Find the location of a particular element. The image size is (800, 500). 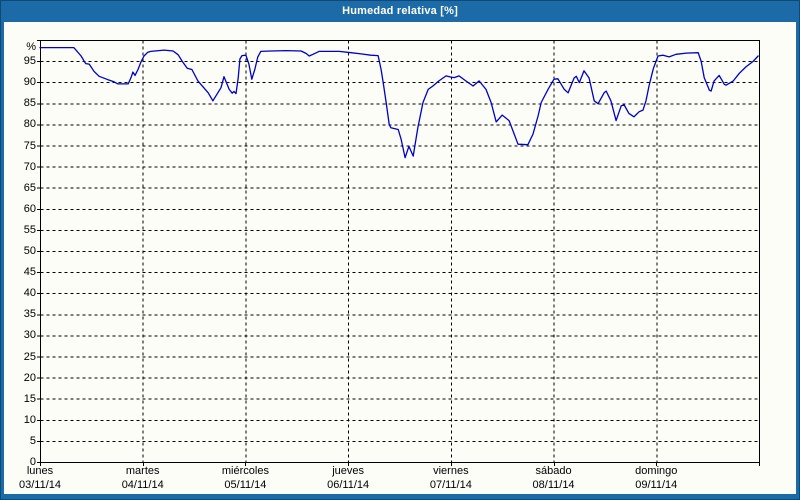

day-date: 06/11/14 is located at coordinates (348, 485).